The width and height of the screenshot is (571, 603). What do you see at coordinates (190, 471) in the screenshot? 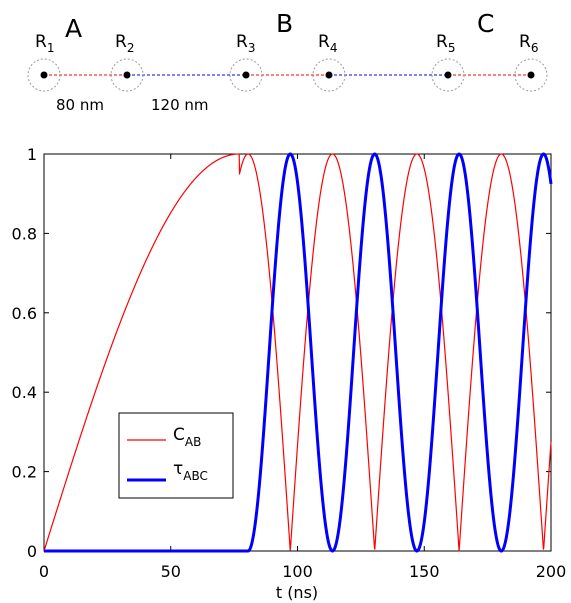
I see `legend-label-tauabc: τABC` at bounding box center [190, 471].